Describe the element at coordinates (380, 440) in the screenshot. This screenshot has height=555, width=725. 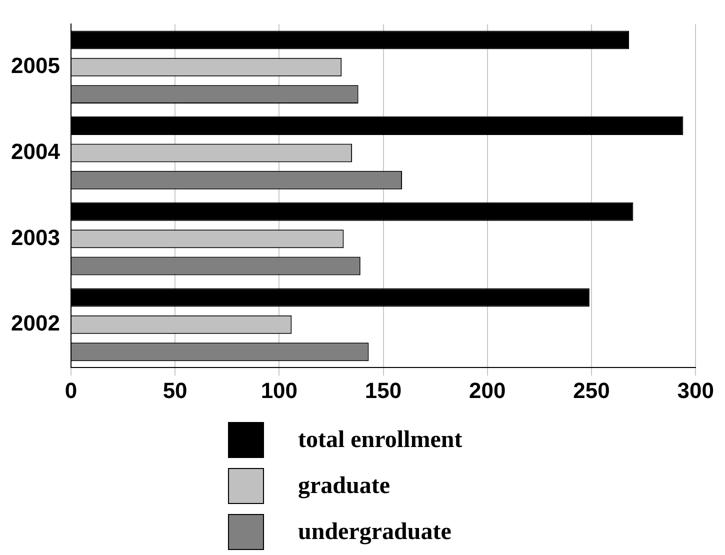
I see `legend-label: total enrollment` at that location.